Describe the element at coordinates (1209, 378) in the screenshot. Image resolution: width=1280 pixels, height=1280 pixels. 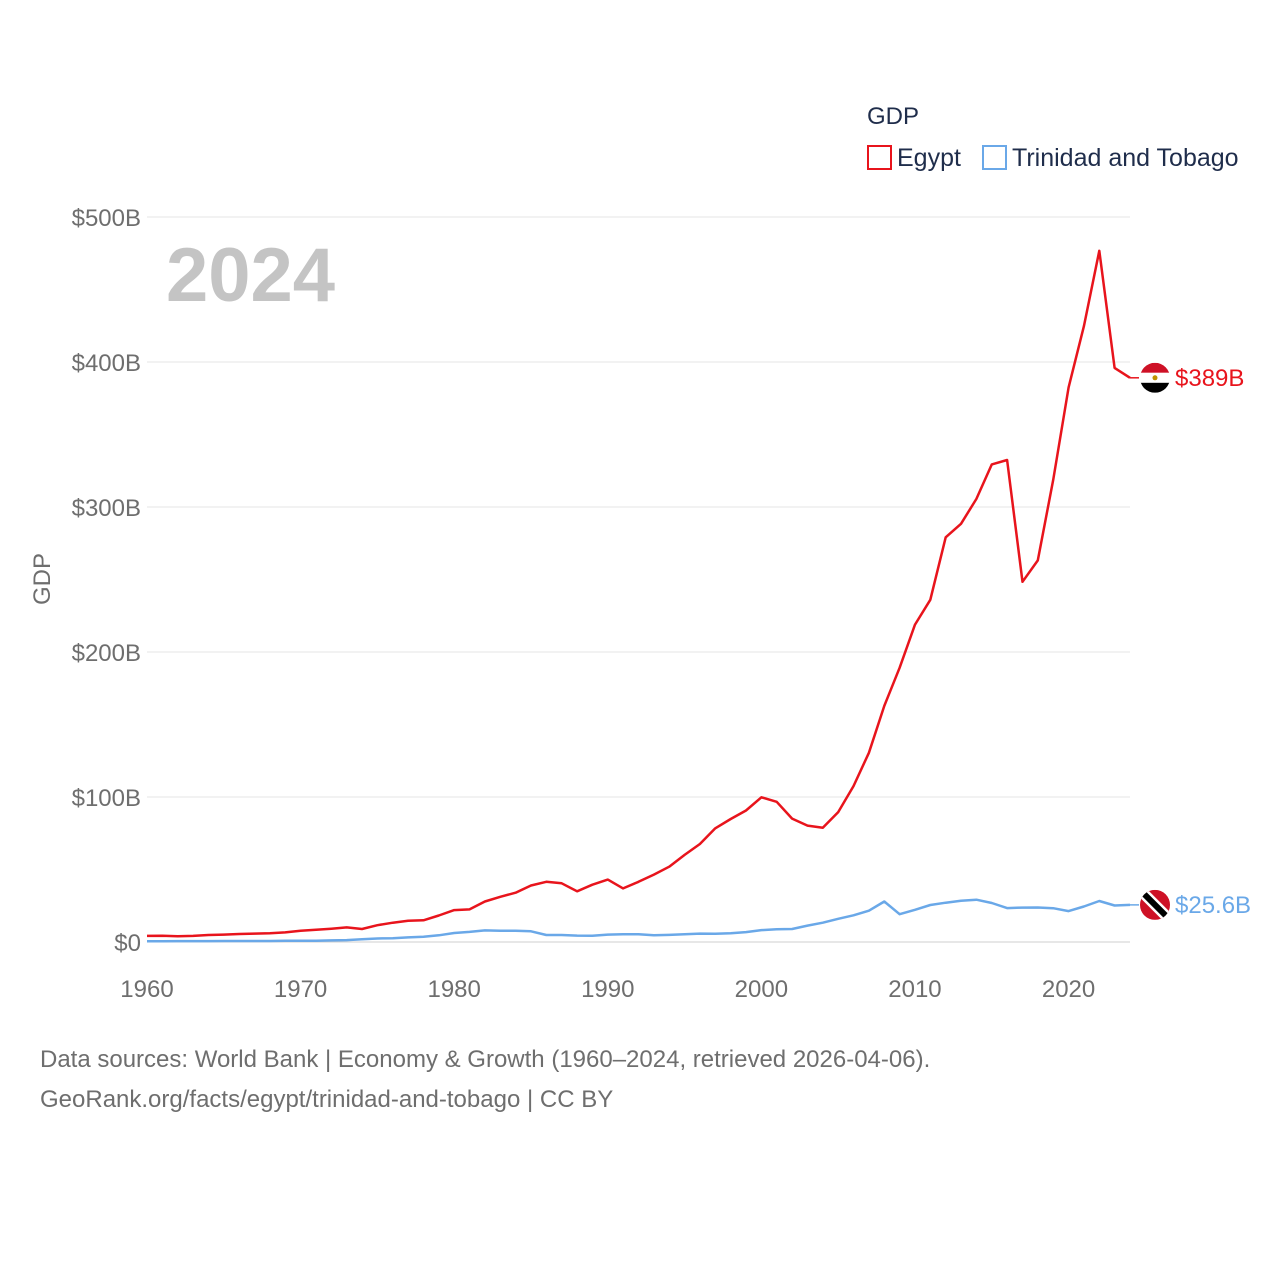
I see `end-value-label: $389B` at that location.